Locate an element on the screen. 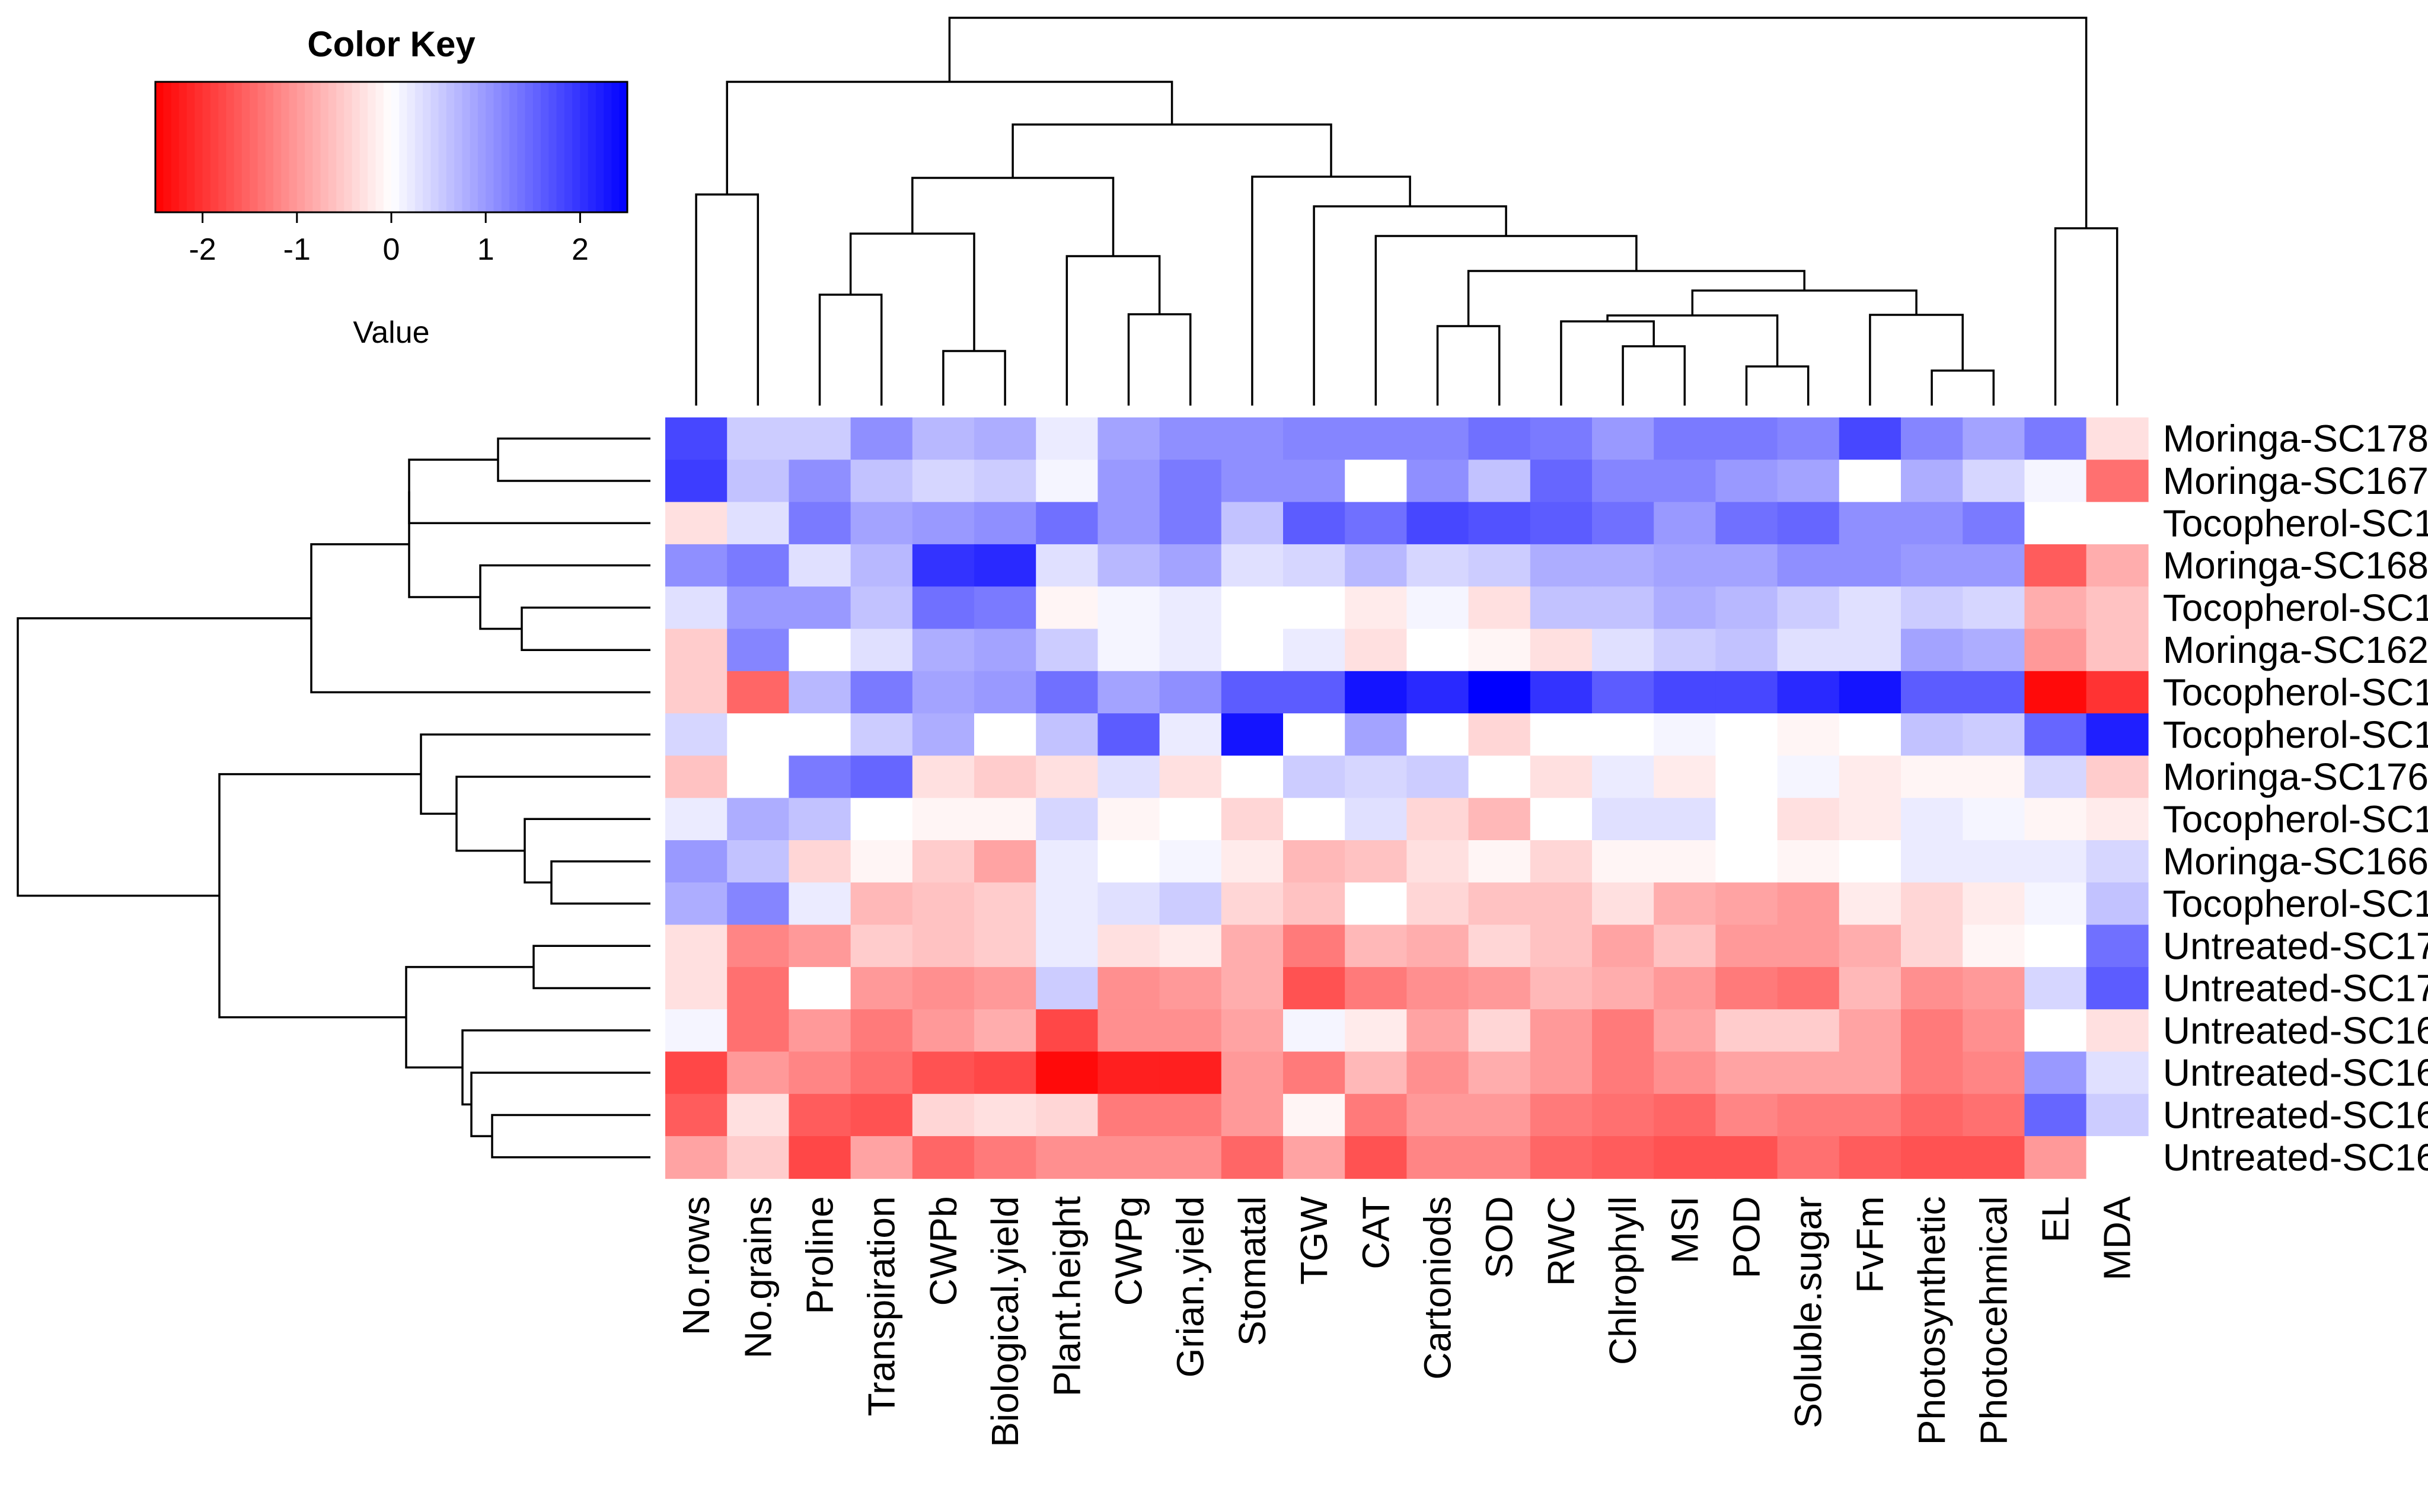  heatmap-cell-Moringa-SC168-CWPb is located at coordinates (943, 565).